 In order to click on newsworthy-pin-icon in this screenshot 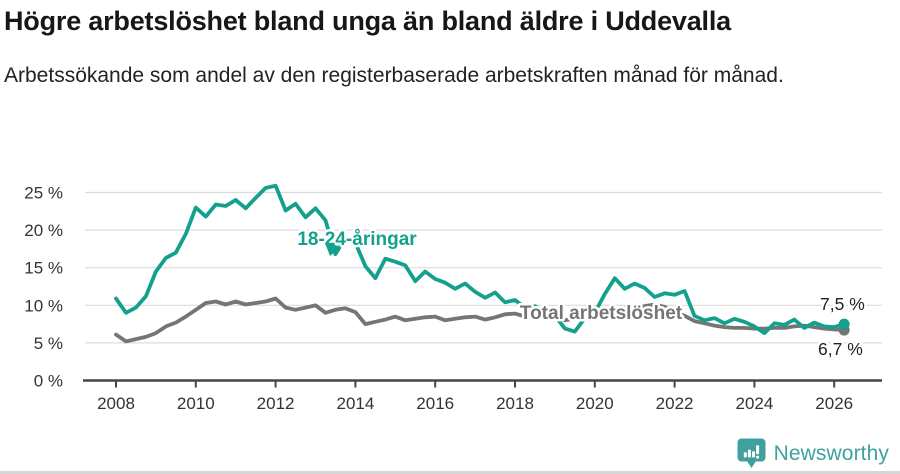, I will do `click(751, 453)`.